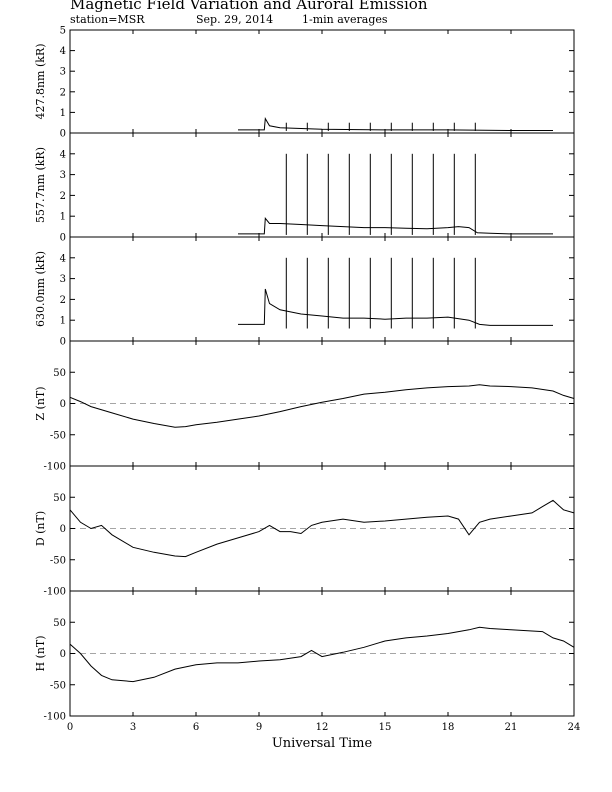  What do you see at coordinates (40, 185) in the screenshot?
I see `y-axis-label: 557.7nm (kR)` at bounding box center [40, 185].